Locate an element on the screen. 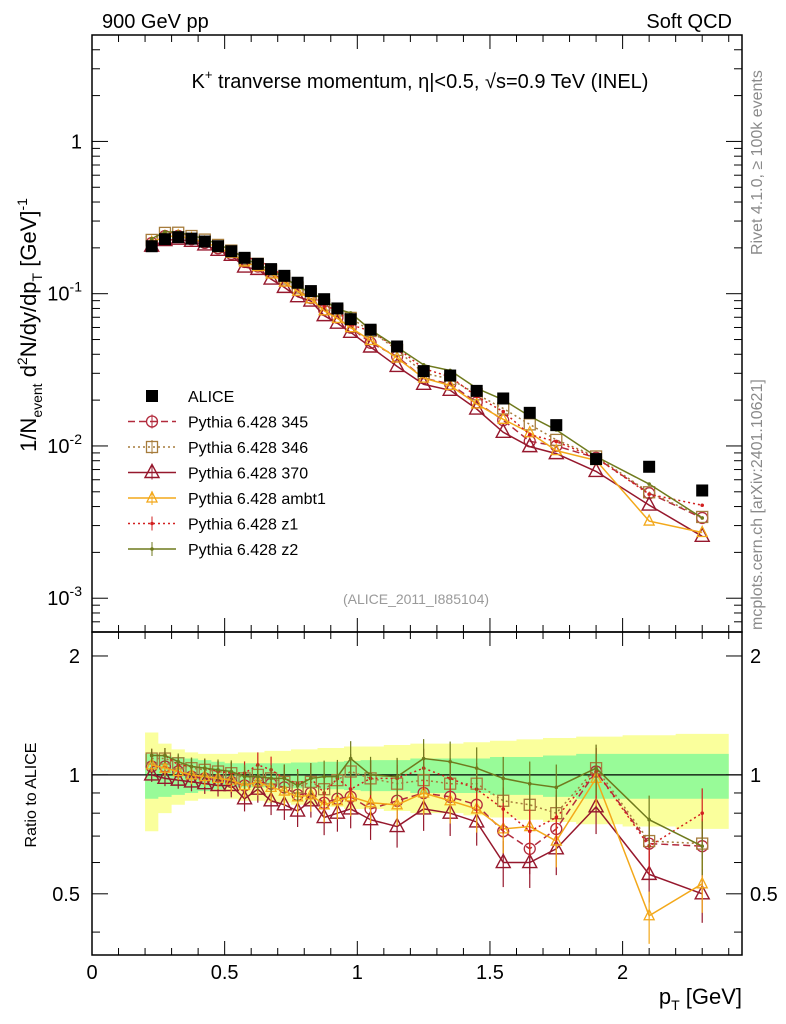  ratio-y-tick-label-left: 1 is located at coordinates (74, 776).